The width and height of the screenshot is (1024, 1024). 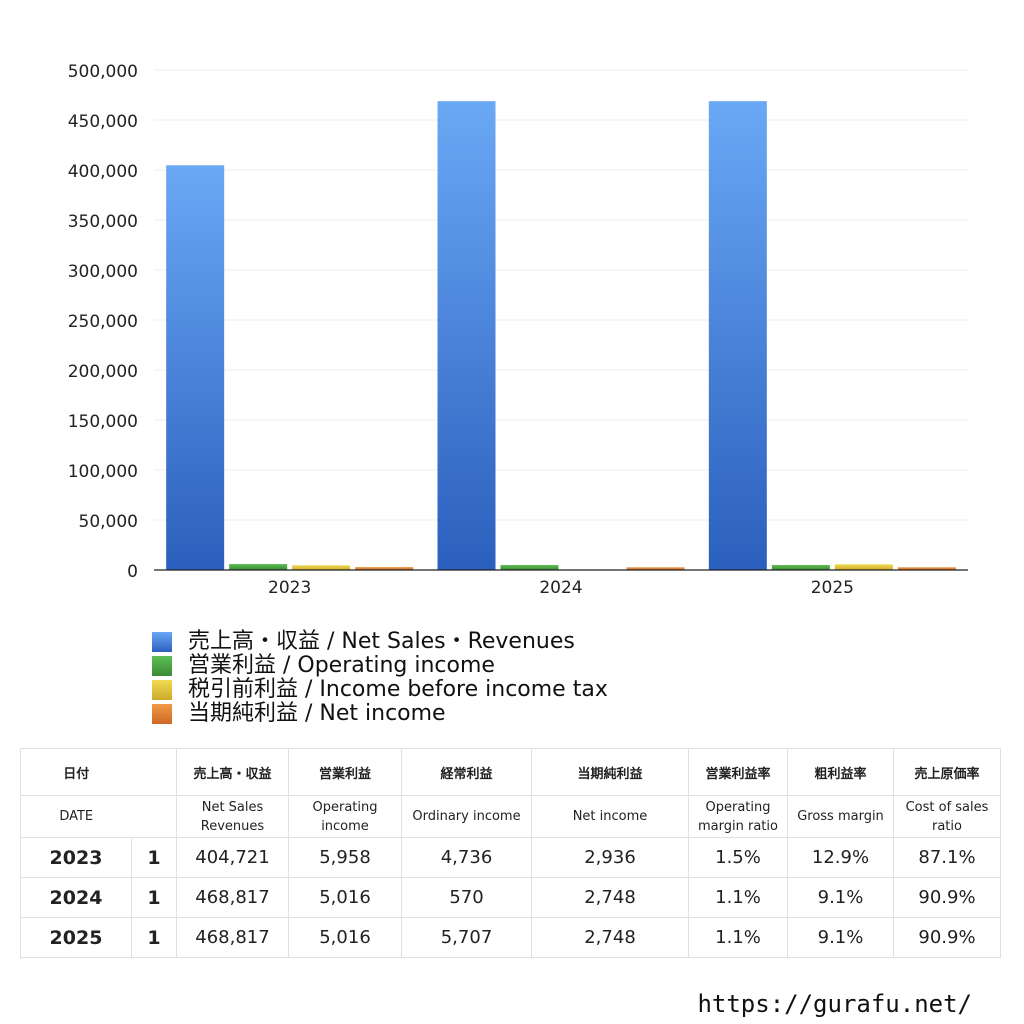 I want to click on y-tick-label: 400,000, so click(x=103, y=172).